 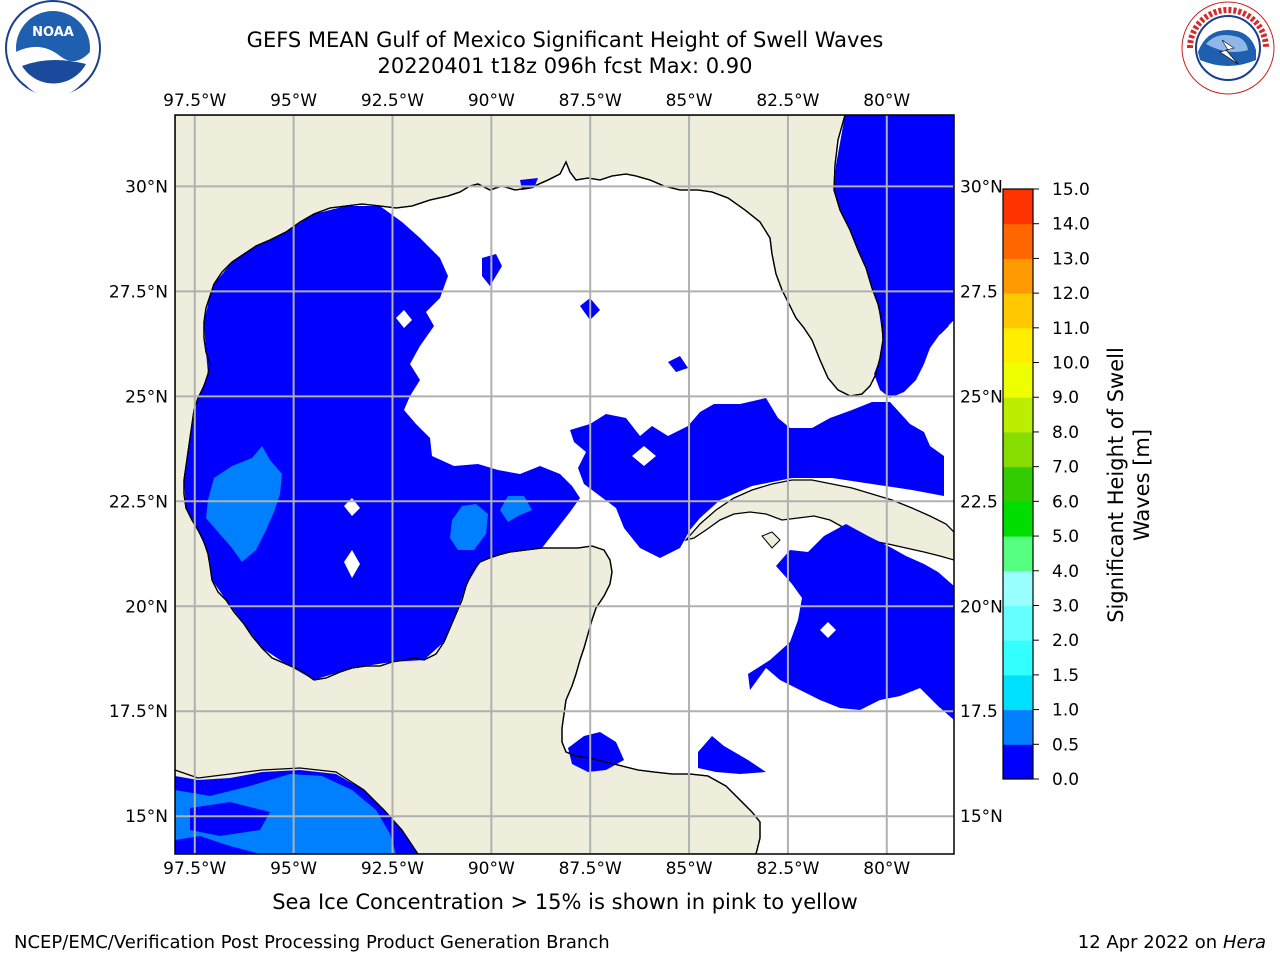 I want to click on contour-0-0.5-east-gulf, so click(x=757, y=478).